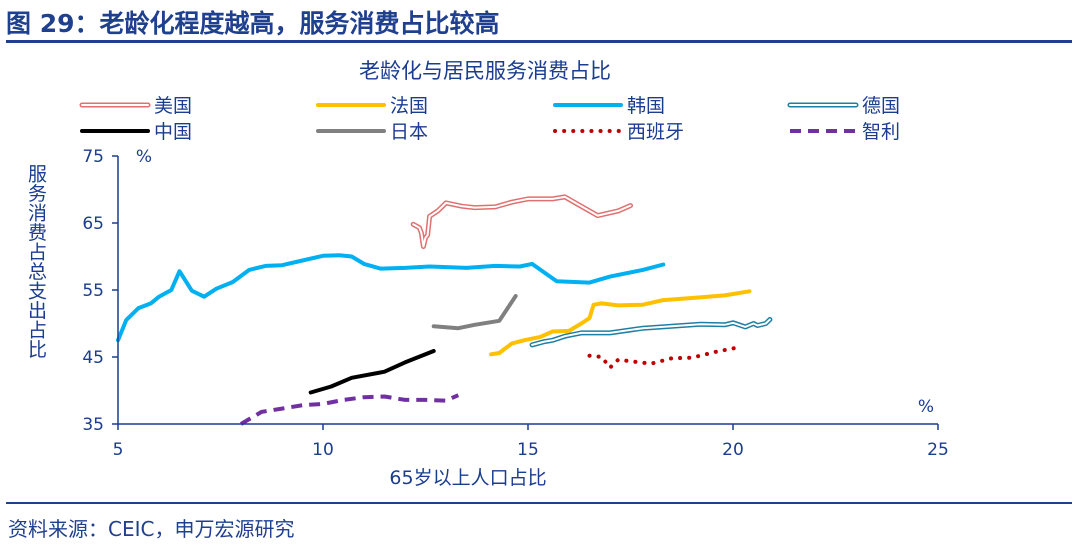  What do you see at coordinates (93, 425) in the screenshot?
I see `y-tick-label: 35` at bounding box center [93, 425].